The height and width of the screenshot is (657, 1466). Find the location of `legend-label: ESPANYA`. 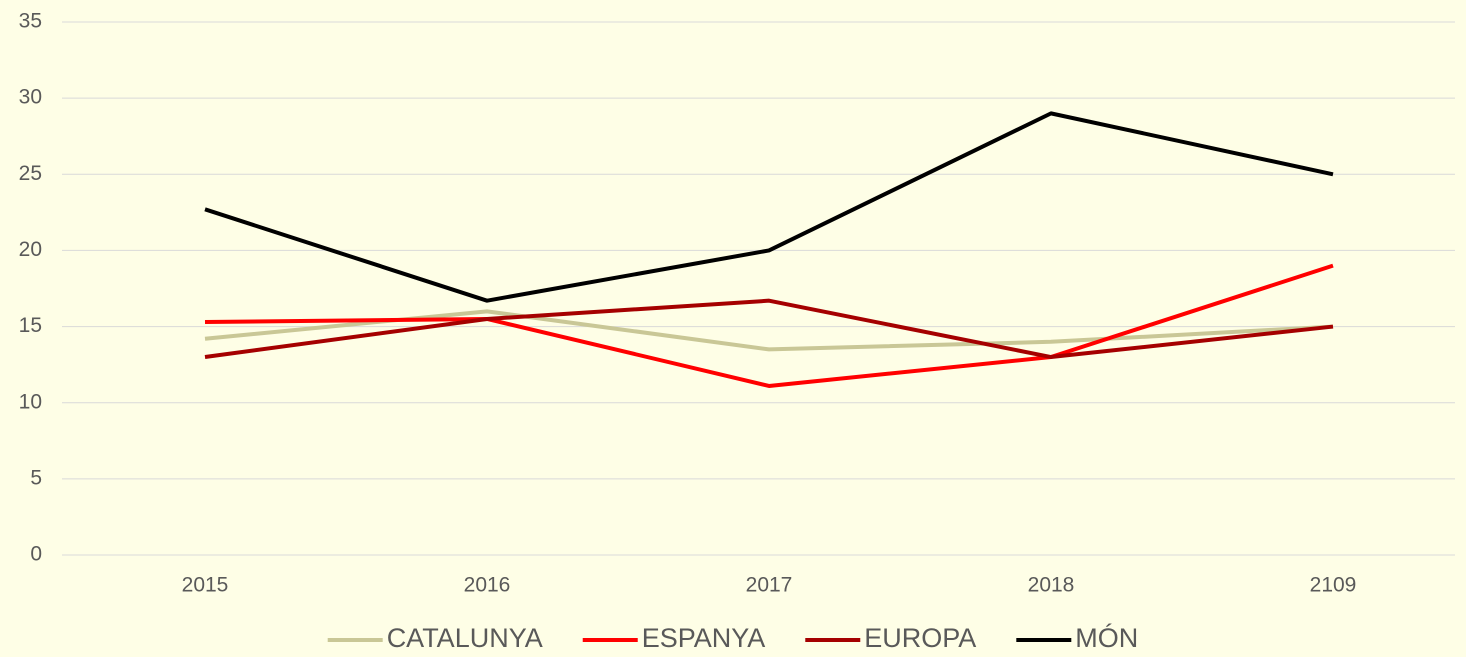

legend-label: ESPANYA is located at coordinates (704, 638).